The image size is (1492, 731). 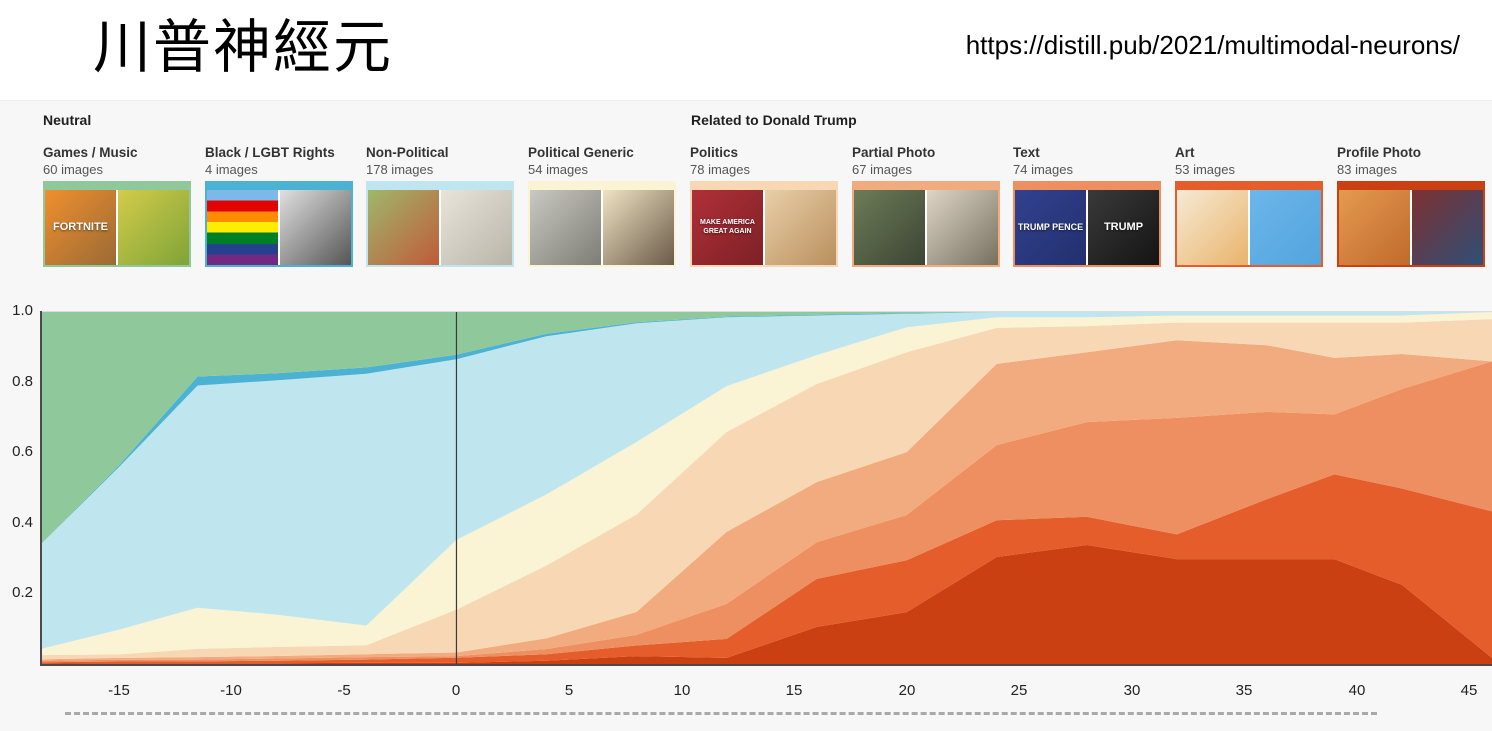 What do you see at coordinates (1087, 224) in the screenshot?
I see `category-thumbnails: TRUMP PENCE TRUMP` at bounding box center [1087, 224].